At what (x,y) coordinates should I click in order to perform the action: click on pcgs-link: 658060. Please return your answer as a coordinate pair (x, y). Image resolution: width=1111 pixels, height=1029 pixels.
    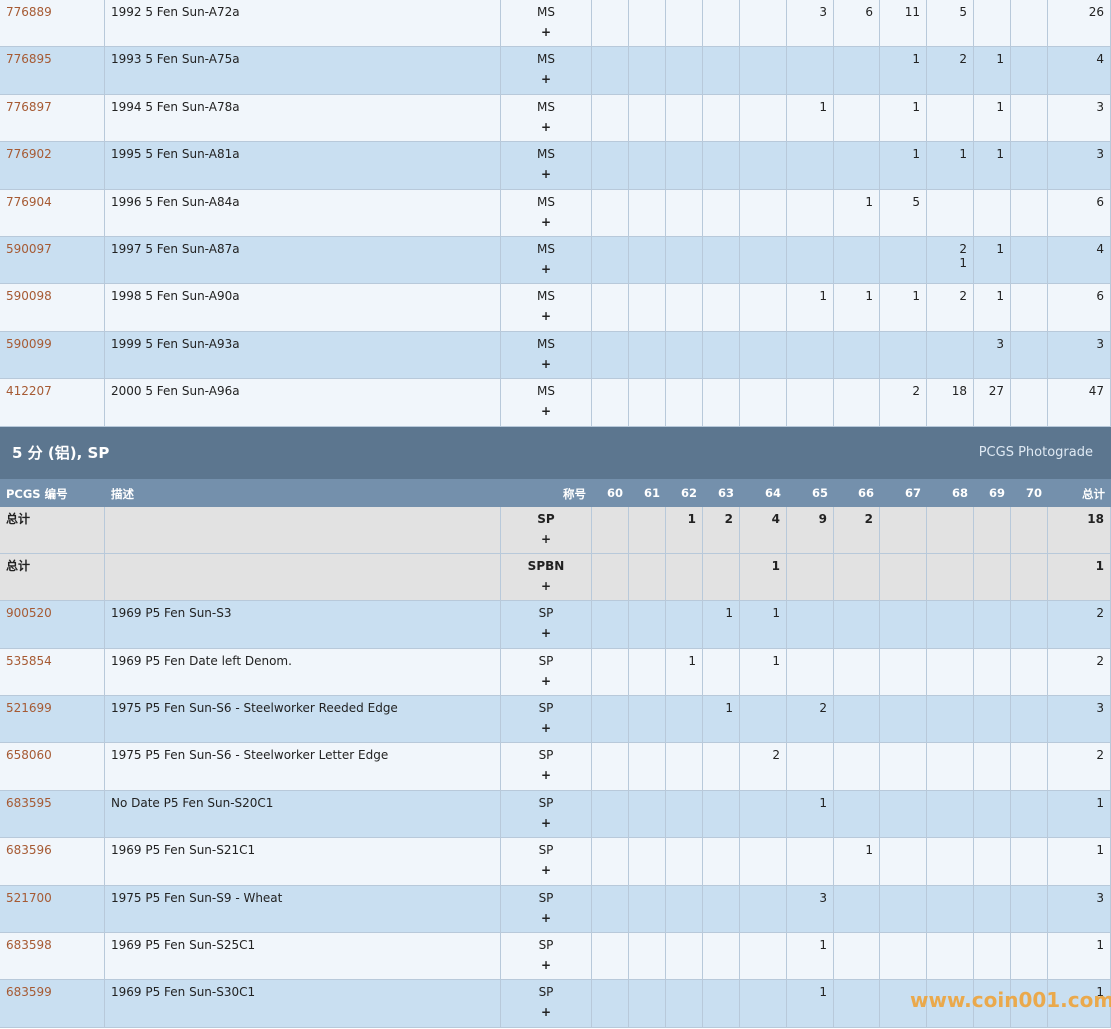
    Looking at the image, I should click on (52, 766).